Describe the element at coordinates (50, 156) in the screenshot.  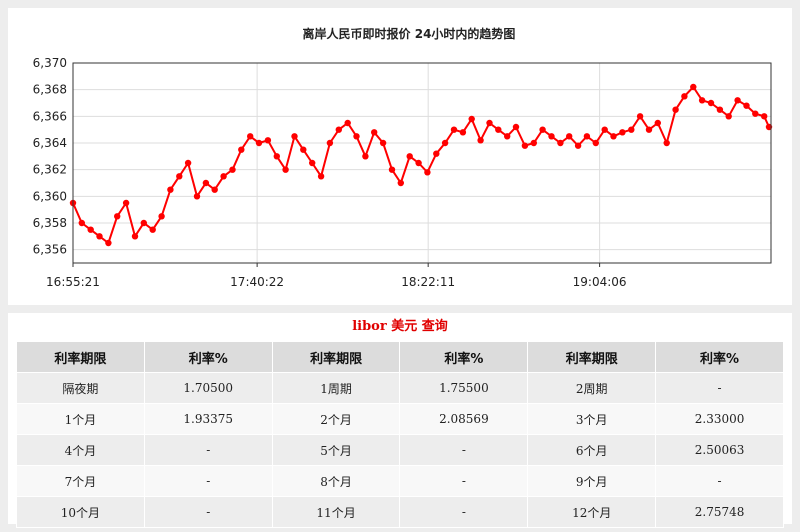
I see `y-axis-ticks: 6,356 6,358 6,360 6,362 6,364 6,366 6,368 6,370` at that location.